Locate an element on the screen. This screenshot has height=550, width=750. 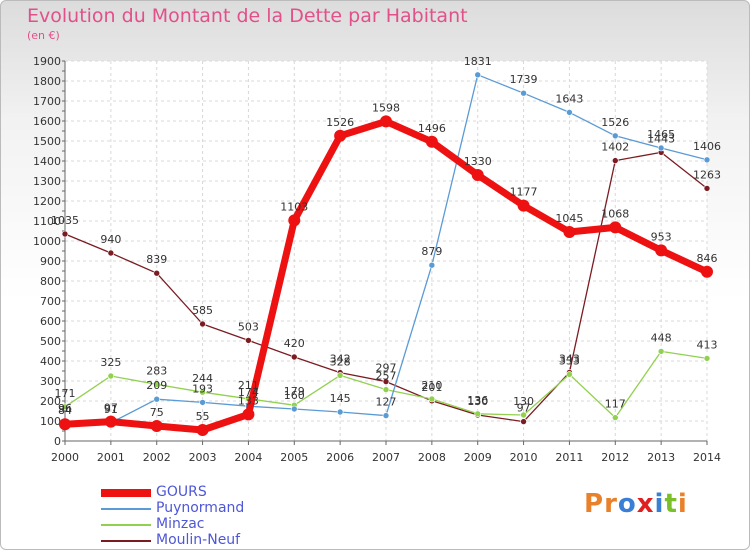
data-label: 210 is located at coordinates (431, 385).